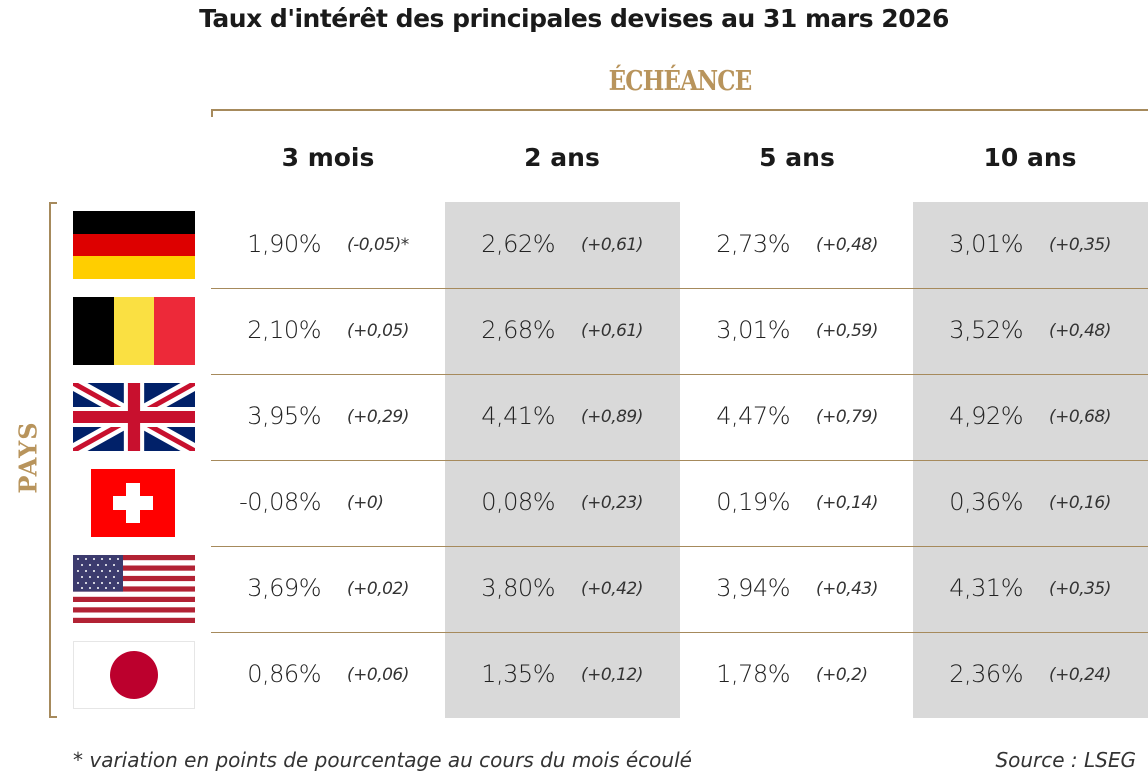 The image size is (1148, 779). What do you see at coordinates (328, 331) in the screenshot?
I see `table-cell: 2,10% (+0,05)` at bounding box center [328, 331].